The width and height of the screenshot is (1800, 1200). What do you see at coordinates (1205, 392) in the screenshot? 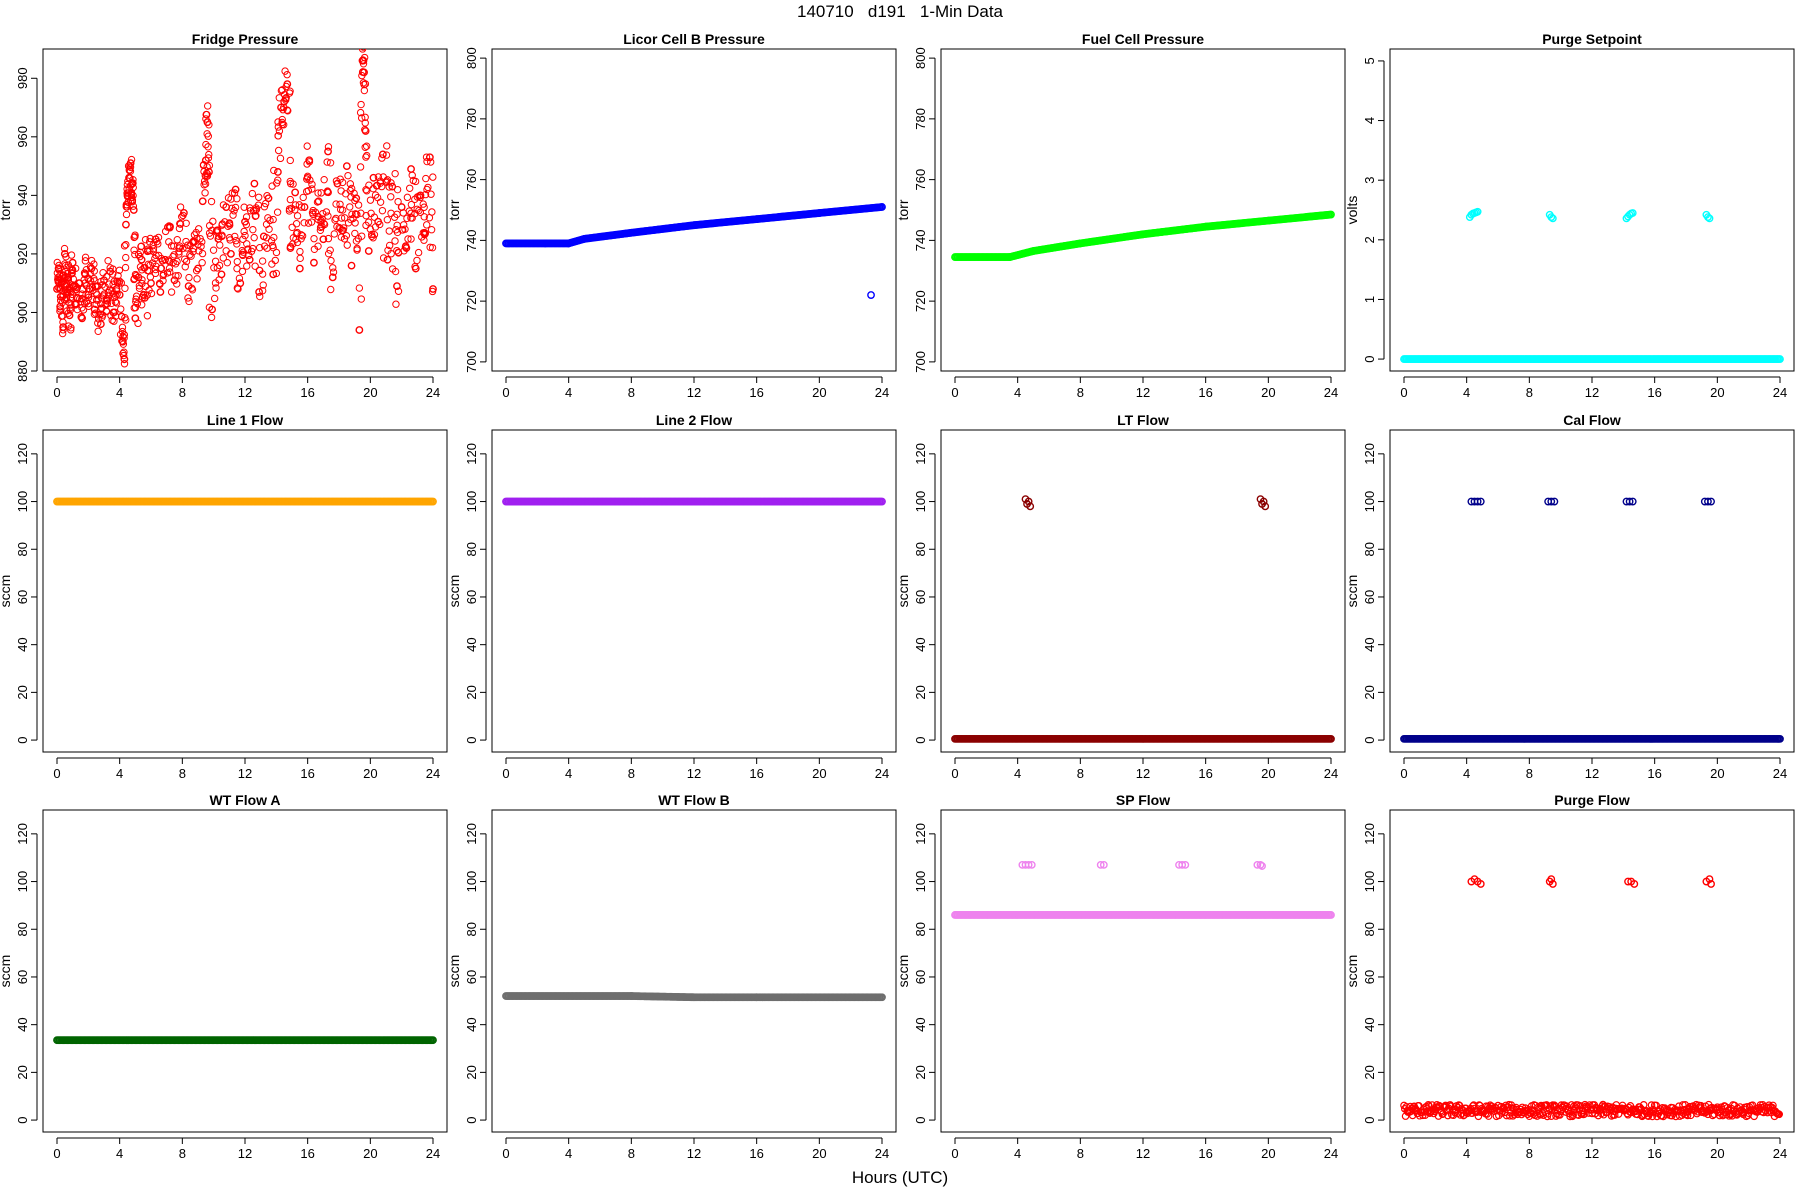
I see `x-tick-label: 16` at bounding box center [1205, 392].